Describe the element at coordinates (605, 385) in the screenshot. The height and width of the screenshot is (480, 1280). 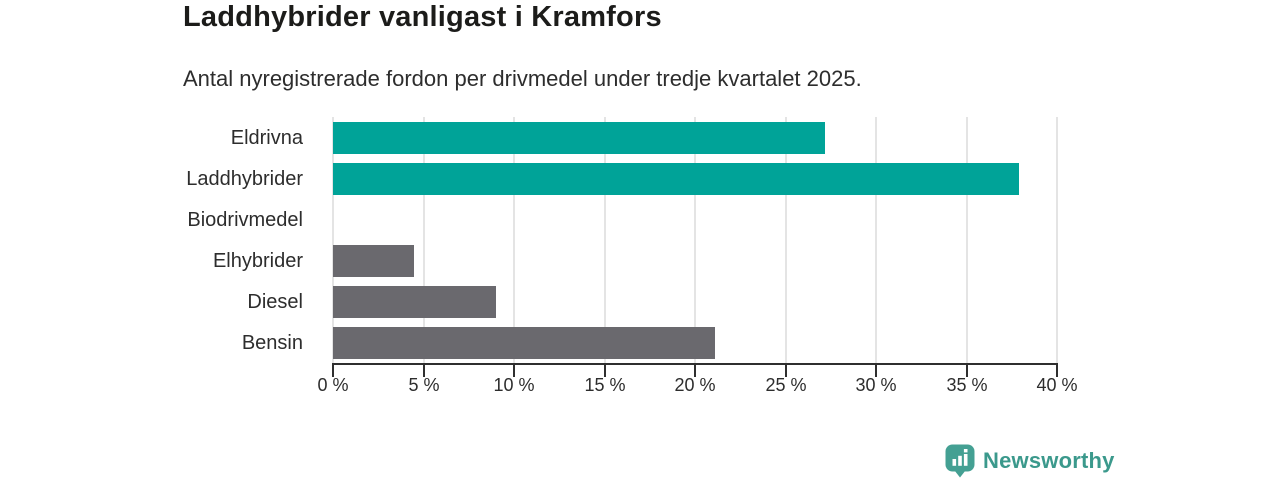
I see `x-axis-tick-label: 15 %` at that location.